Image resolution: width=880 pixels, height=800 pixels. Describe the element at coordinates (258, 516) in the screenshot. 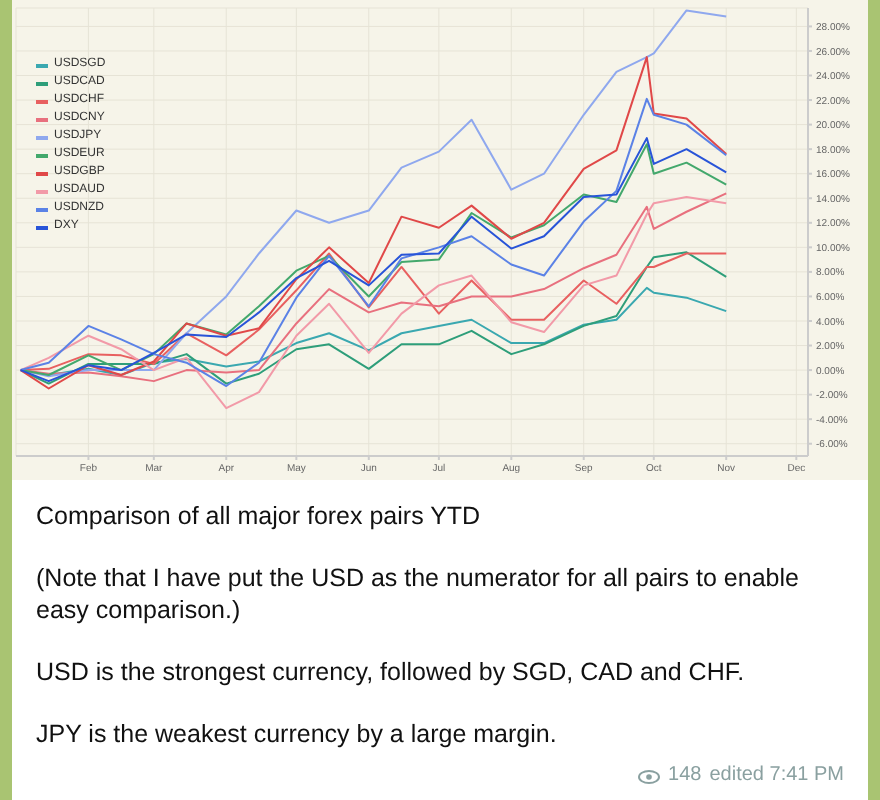

I see `text: Comparison of all major forex pairs YTD` at that location.